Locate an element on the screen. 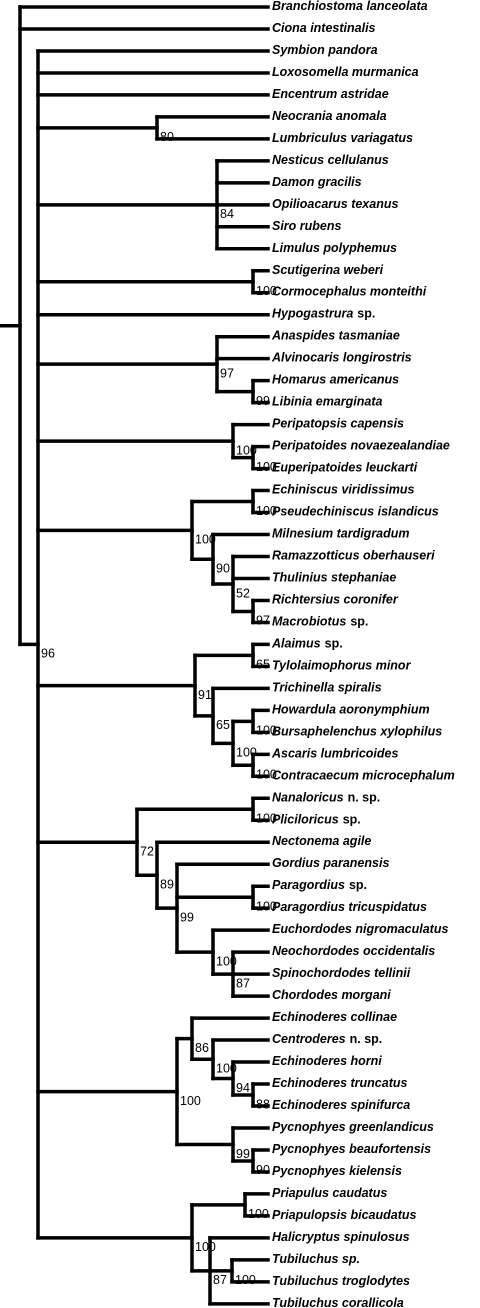  taxon-name: Libinia emarginata is located at coordinates (327, 402).